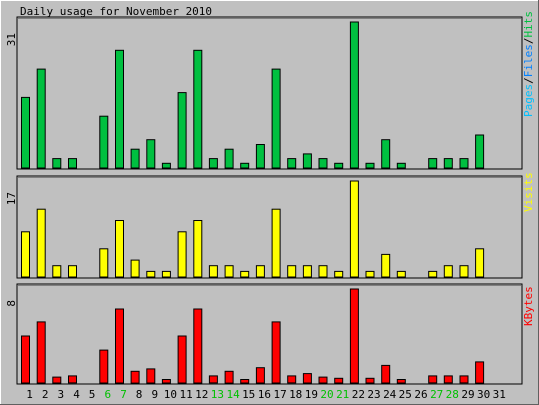 Image resolution: width=539 pixels, height=405 pixels. What do you see at coordinates (405, 394) in the screenshot?
I see `xtick-day-25: 25` at bounding box center [405, 394].